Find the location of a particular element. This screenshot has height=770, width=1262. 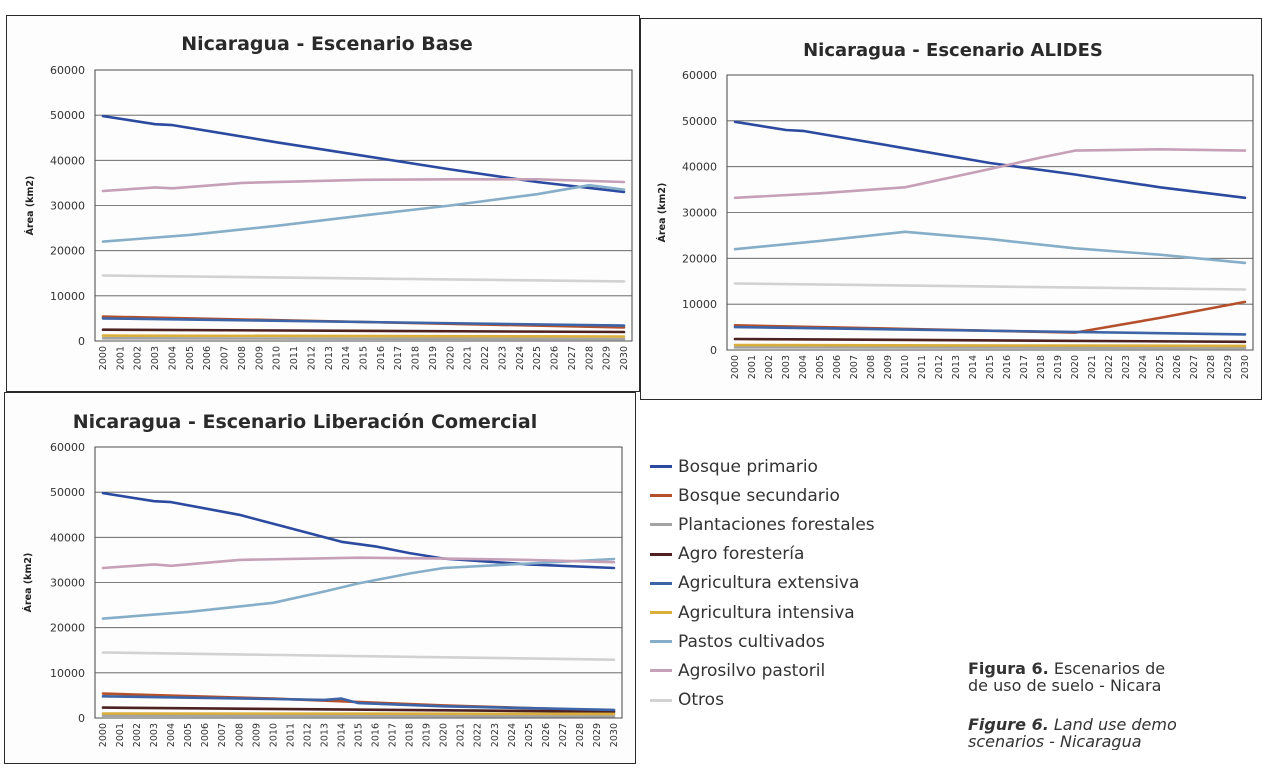

x-tick-label: 2013 is located at coordinates (956, 367).